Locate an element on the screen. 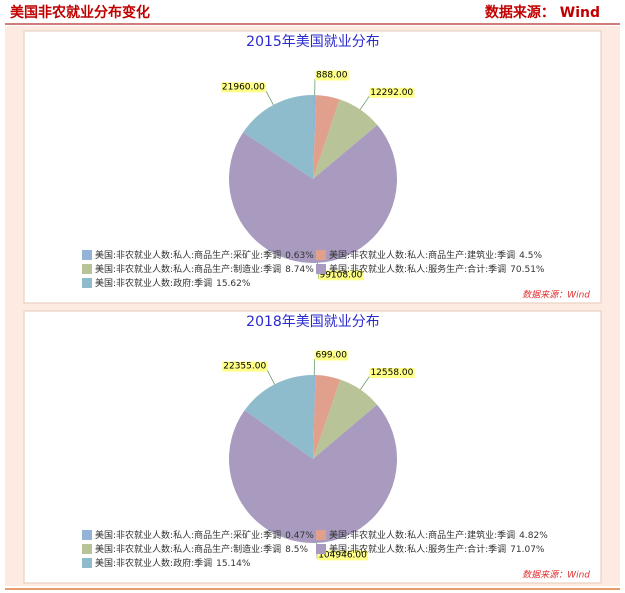 This screenshot has width=625, height=593. legend-percent: 8.5% is located at coordinates (296, 550).